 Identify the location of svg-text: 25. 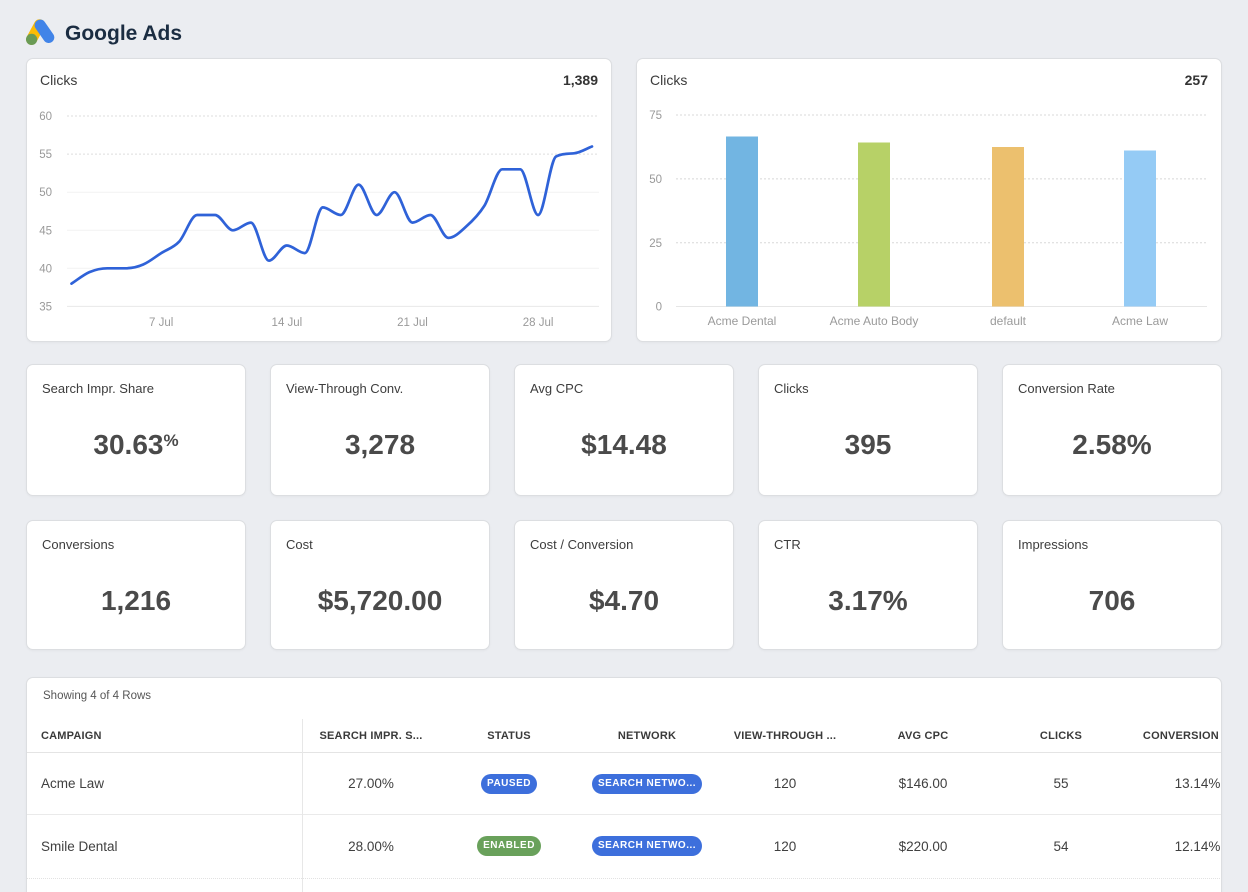
(655, 244).